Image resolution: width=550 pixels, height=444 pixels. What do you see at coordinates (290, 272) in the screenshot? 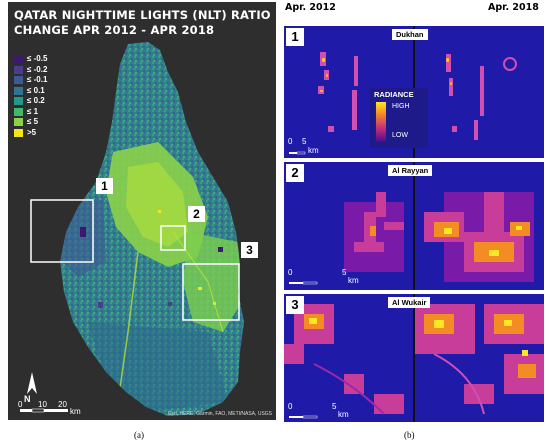
I see `panel-2-scale-0: 0` at bounding box center [290, 272].